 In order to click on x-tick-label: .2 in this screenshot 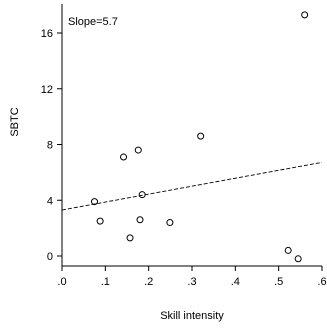, I will do `click(148, 282)`.